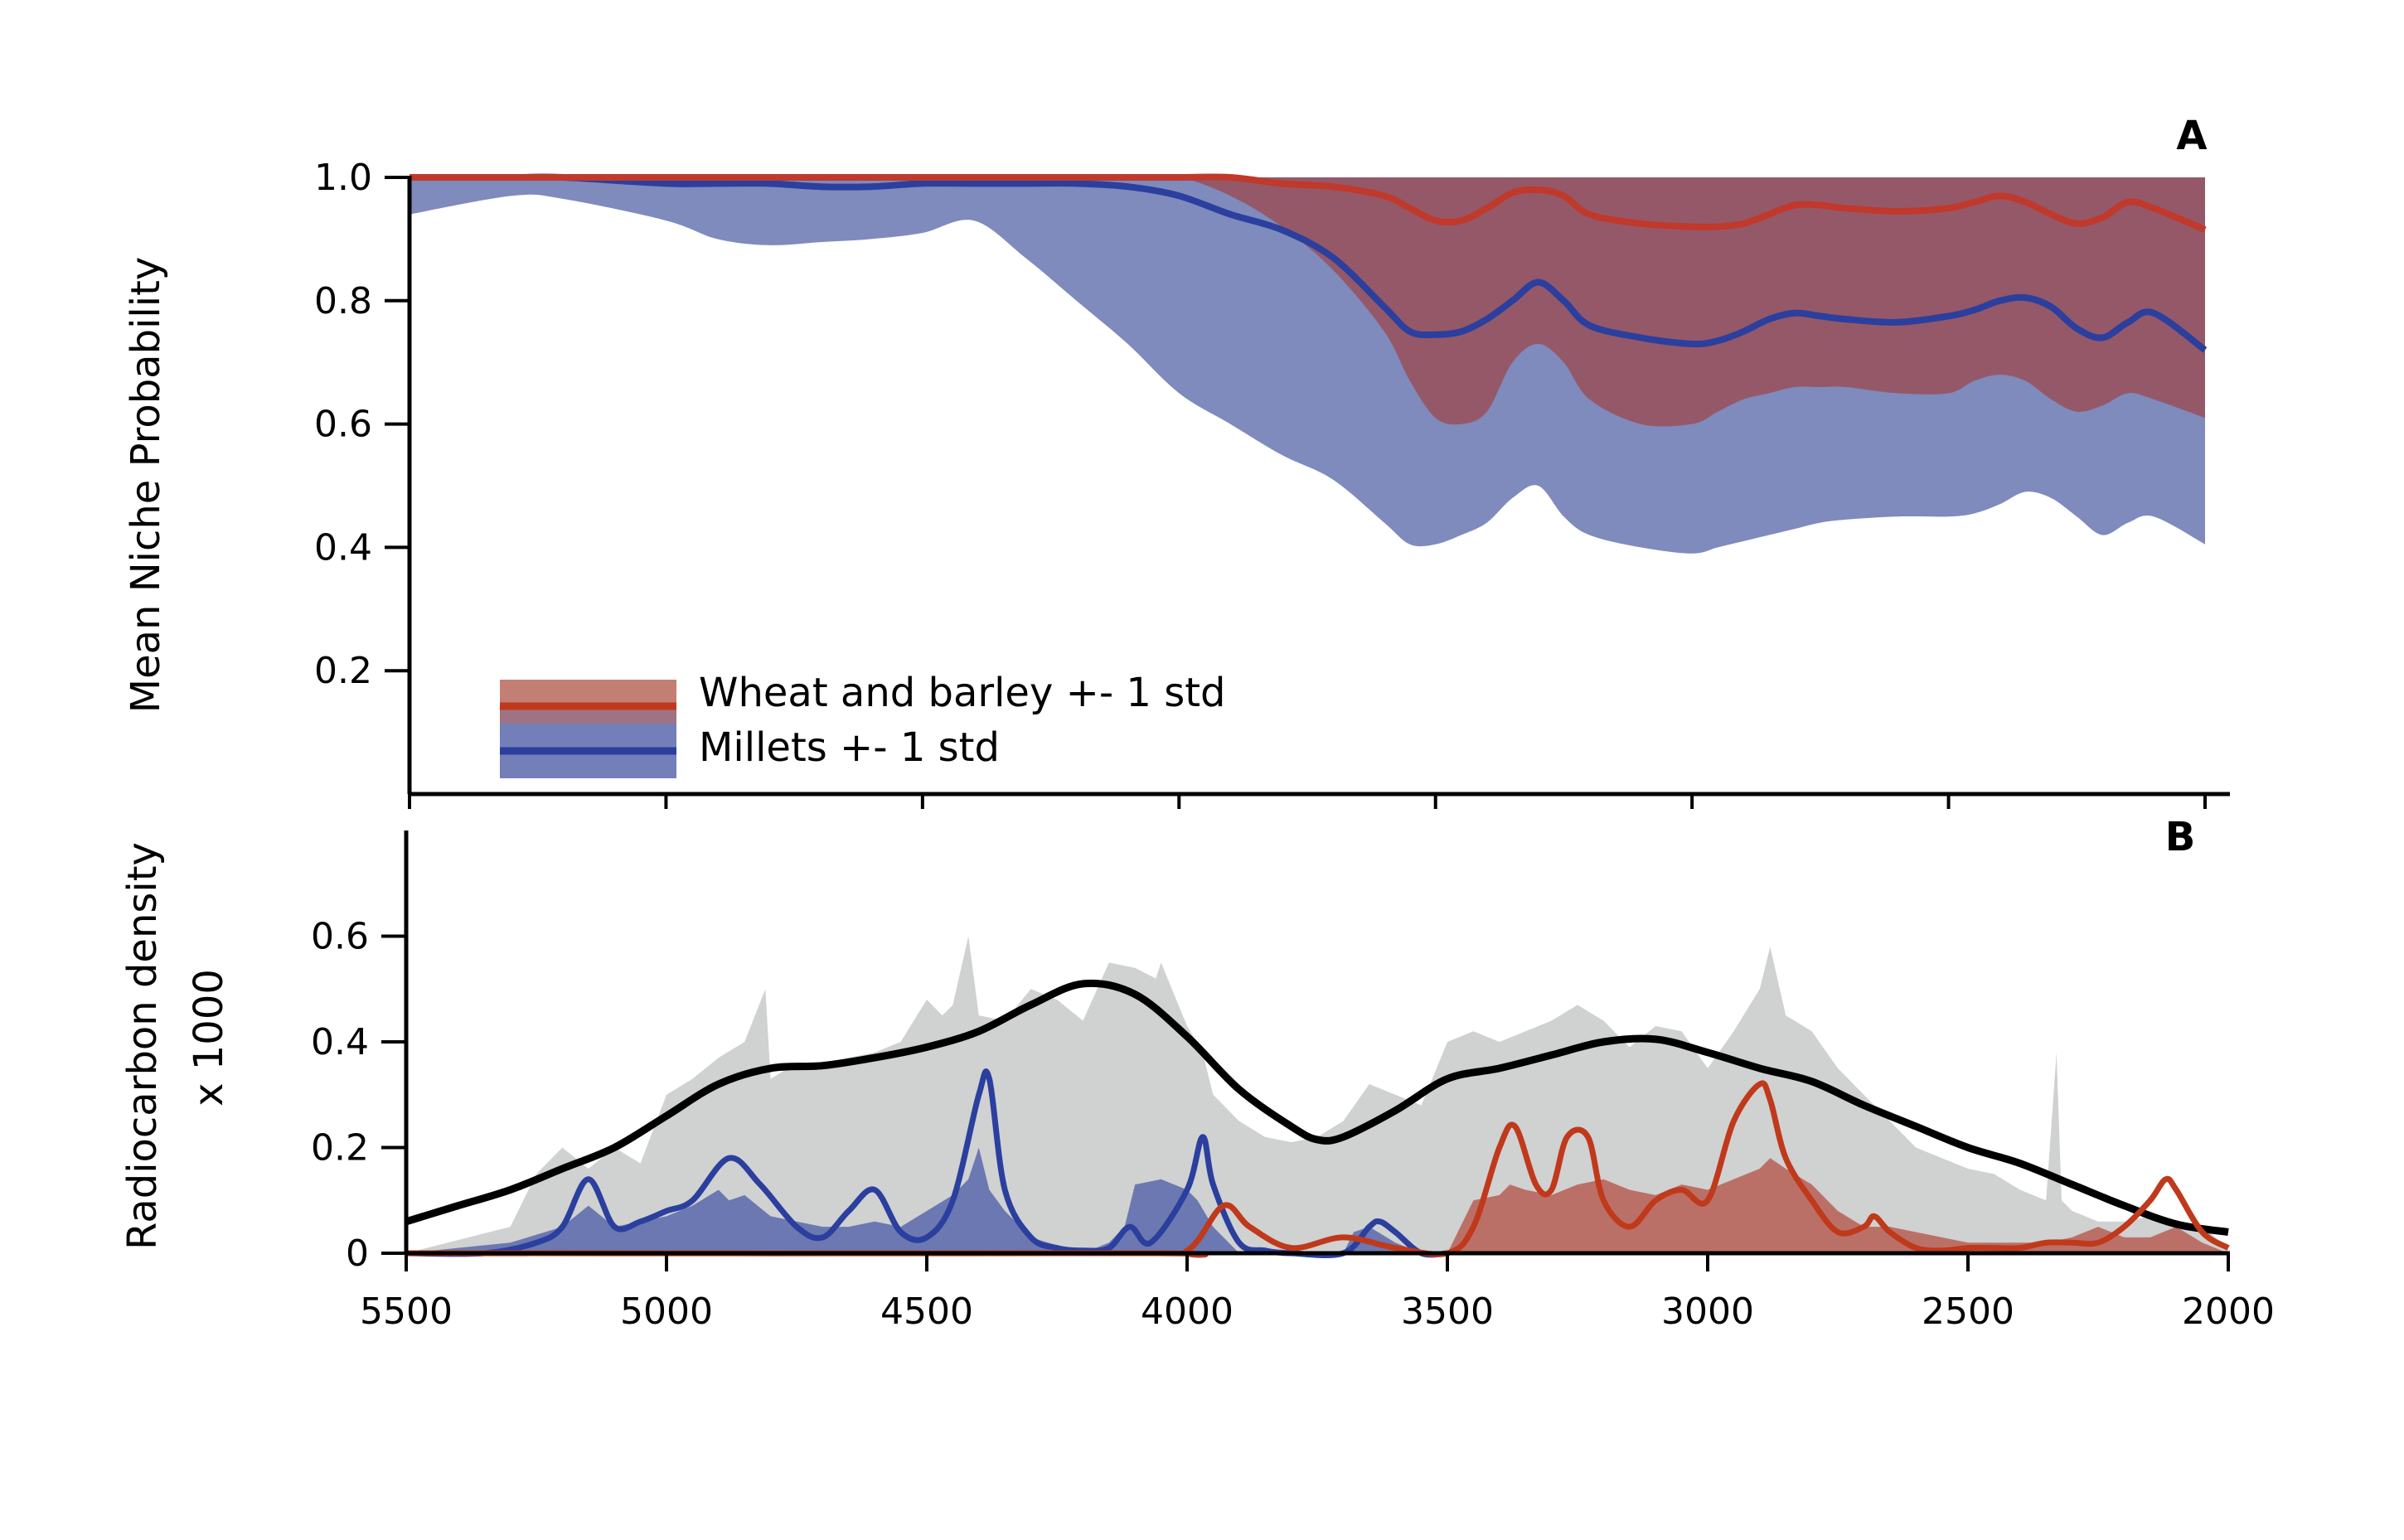 Image resolution: width=2404 pixels, height=1540 pixels. Describe the element at coordinates (1309, 203) in the screenshot. I see `wheat-barley-mean-line` at that location.